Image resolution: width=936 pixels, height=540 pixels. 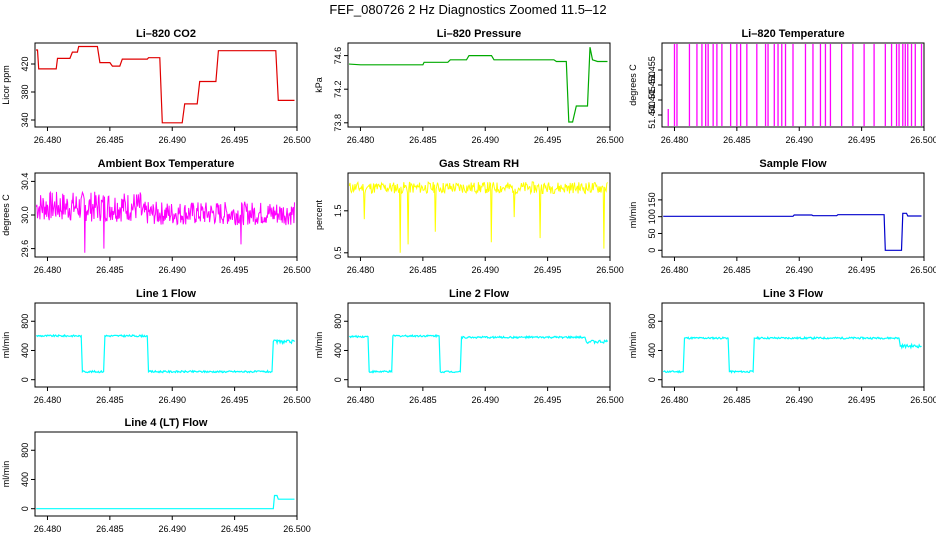 What do you see at coordinates (652, 85) in the screenshot?
I see `y-tick-label: 51.450` at bounding box center [652, 85].